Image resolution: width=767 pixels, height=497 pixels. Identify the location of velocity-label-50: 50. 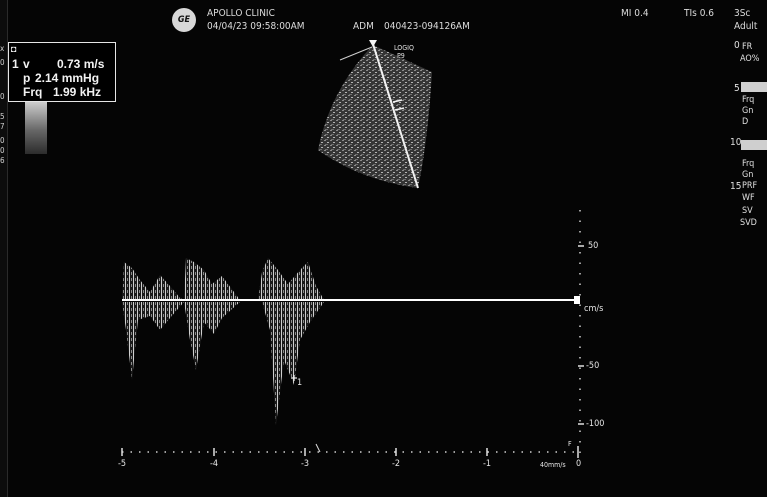
(593, 246).